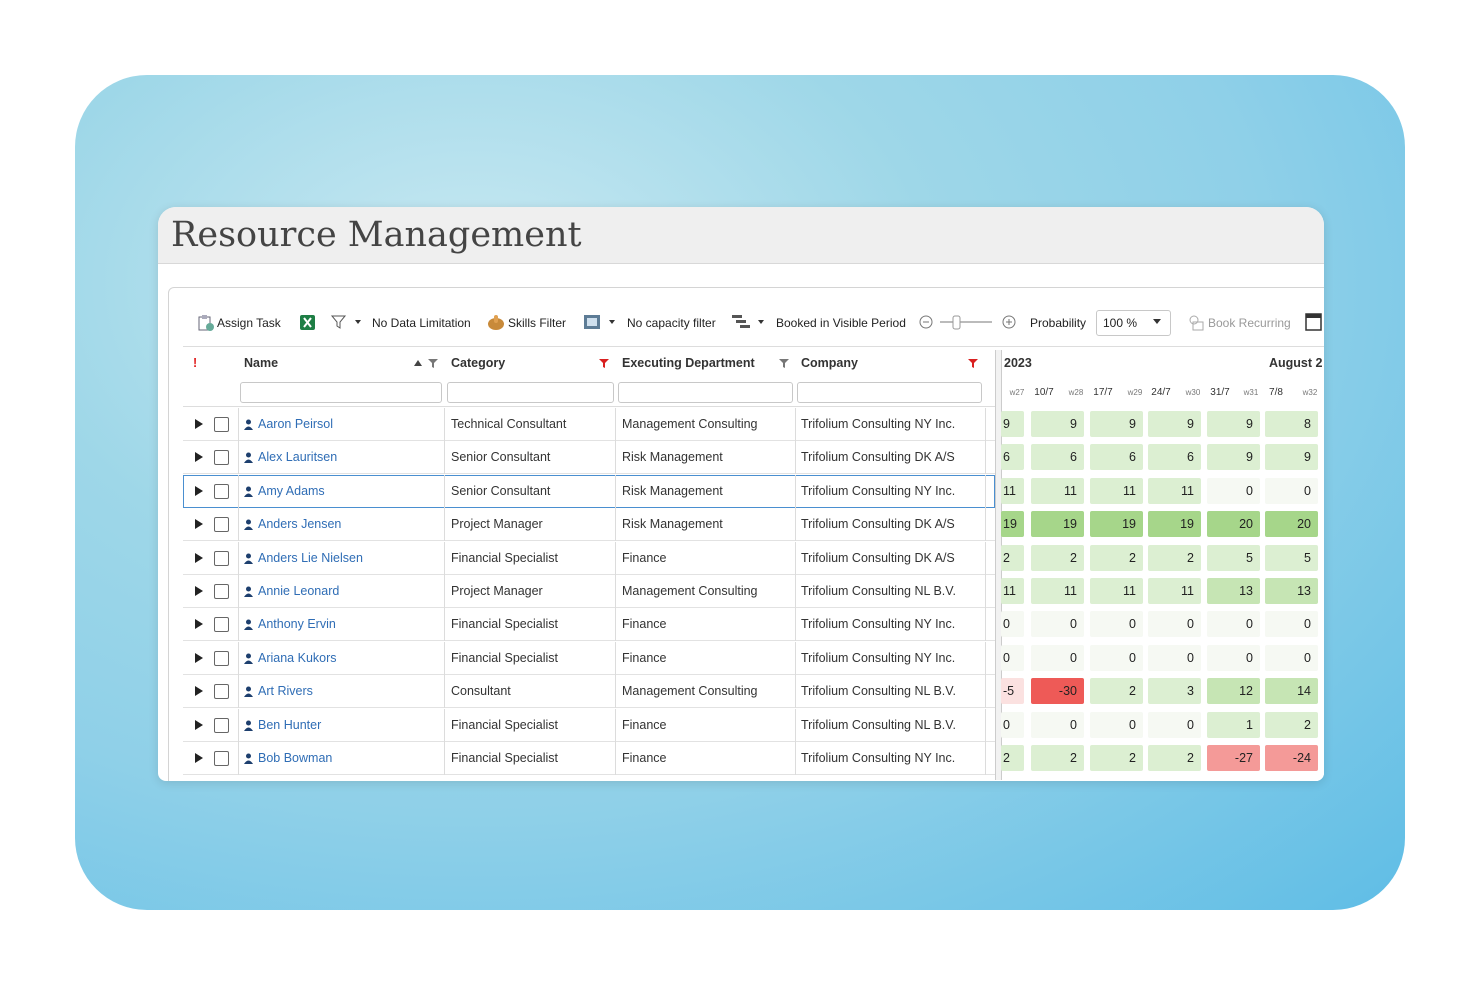 The width and height of the screenshot is (1480, 987). Describe the element at coordinates (347, 322) in the screenshot. I see `filter-icon` at that location.